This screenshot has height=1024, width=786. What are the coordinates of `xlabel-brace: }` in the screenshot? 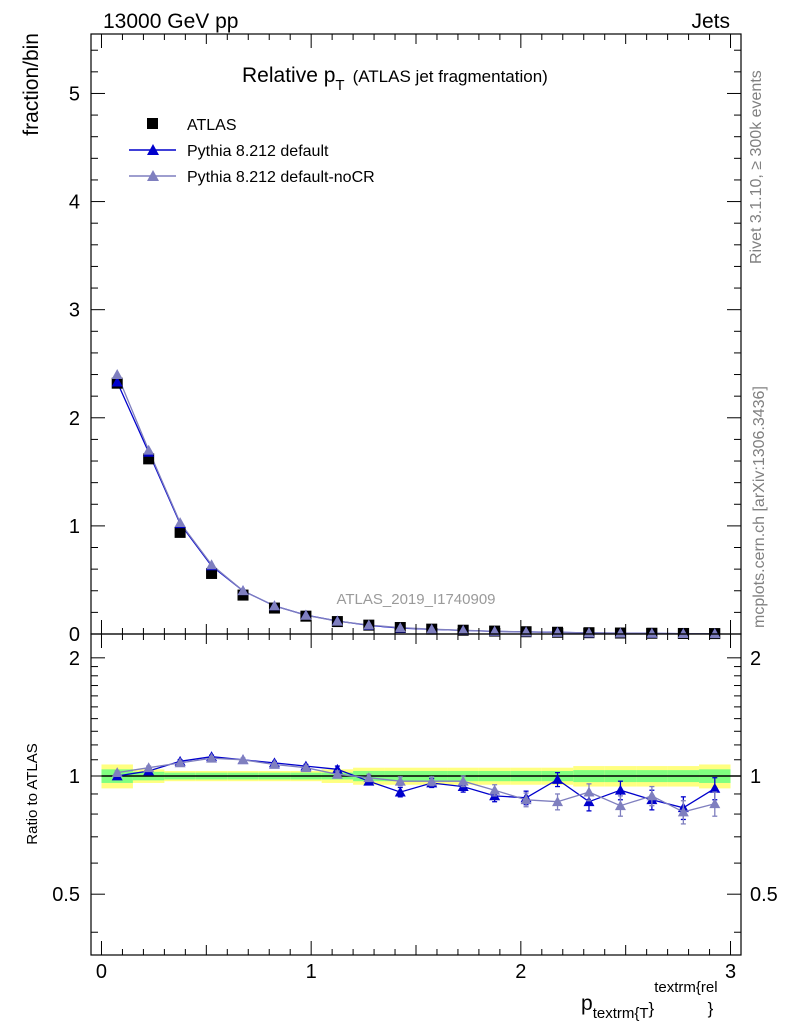 It's located at (652, 1008).